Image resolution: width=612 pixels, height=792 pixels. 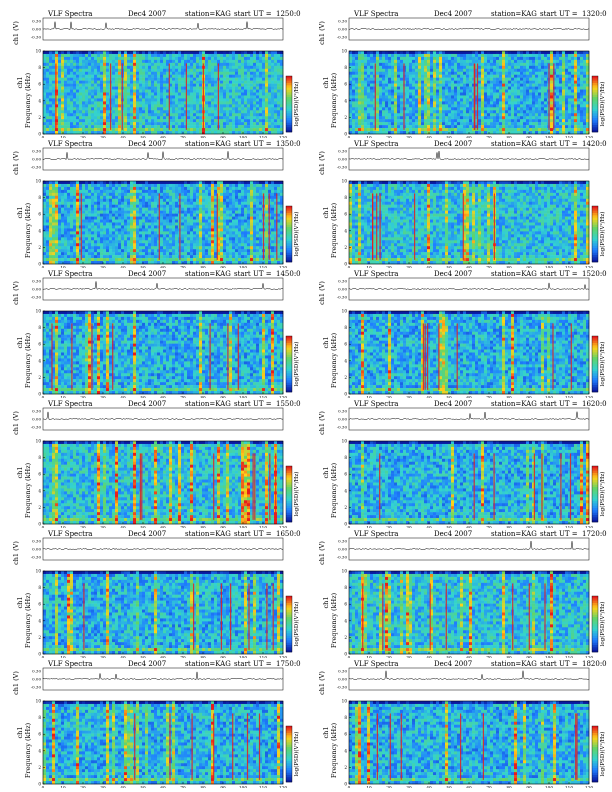 What do you see at coordinates (345, 247) in the screenshot?
I see `y-tick-label: 2` at bounding box center [345, 247].